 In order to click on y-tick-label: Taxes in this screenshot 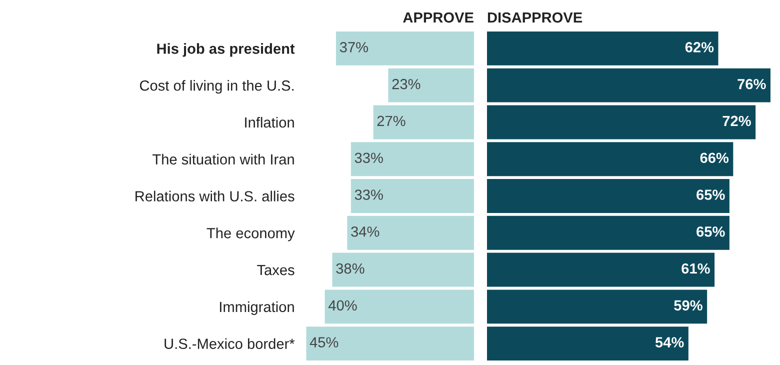, I will do `click(275, 270)`.